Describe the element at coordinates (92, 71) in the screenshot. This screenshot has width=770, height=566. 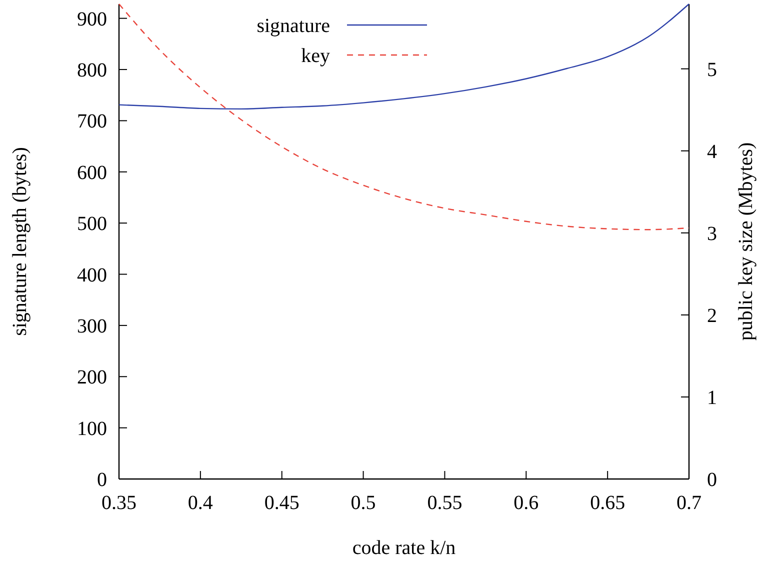
I see `y-tick-label: 800` at that location.